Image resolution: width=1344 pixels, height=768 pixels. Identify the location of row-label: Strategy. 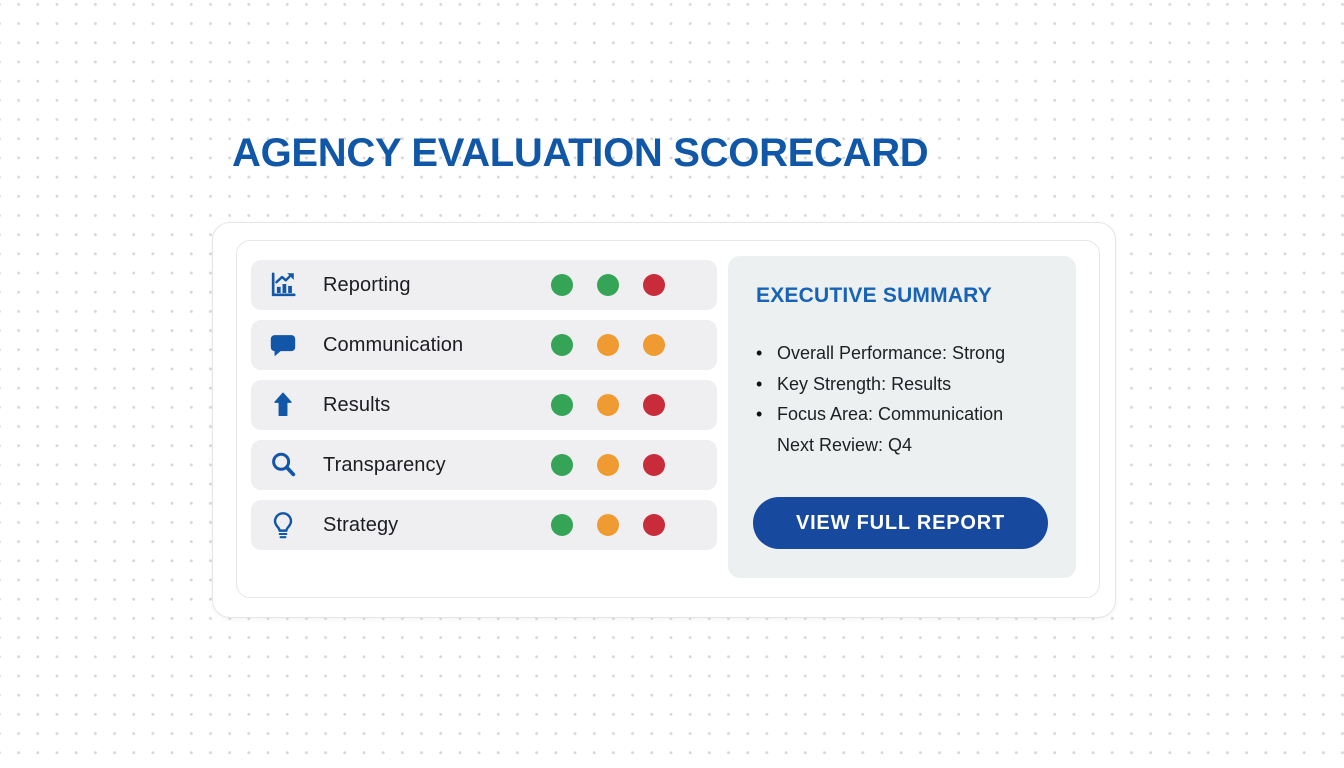
(361, 524).